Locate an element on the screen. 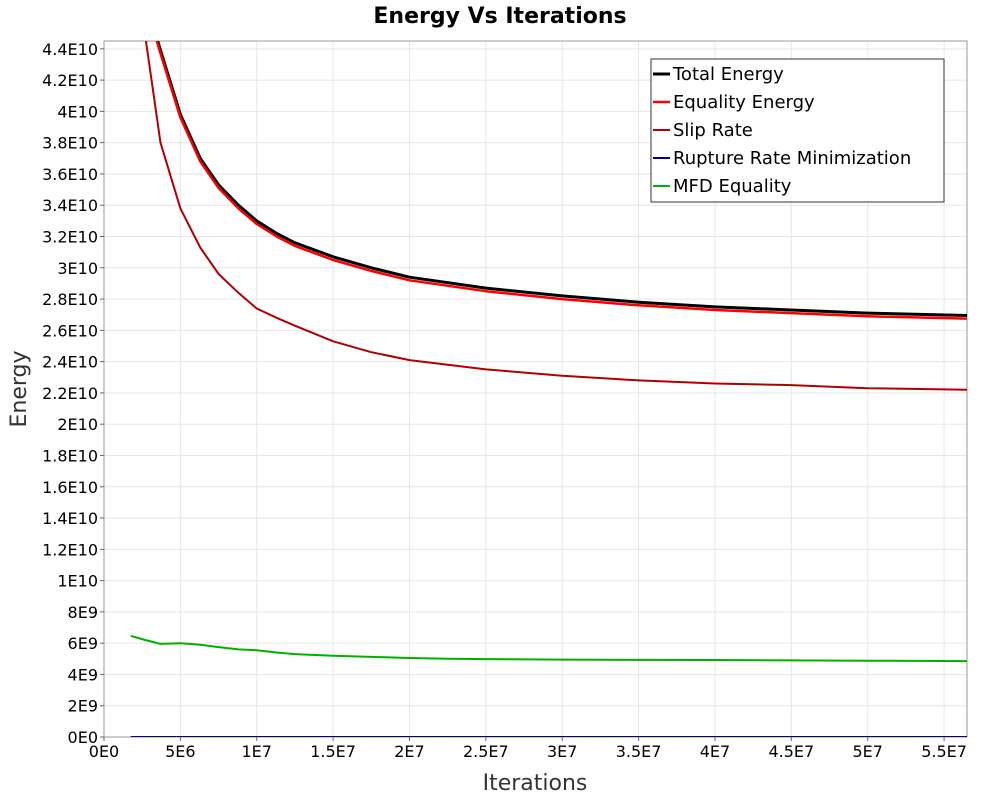 The width and height of the screenshot is (1000, 800). legend-box is located at coordinates (797, 130).